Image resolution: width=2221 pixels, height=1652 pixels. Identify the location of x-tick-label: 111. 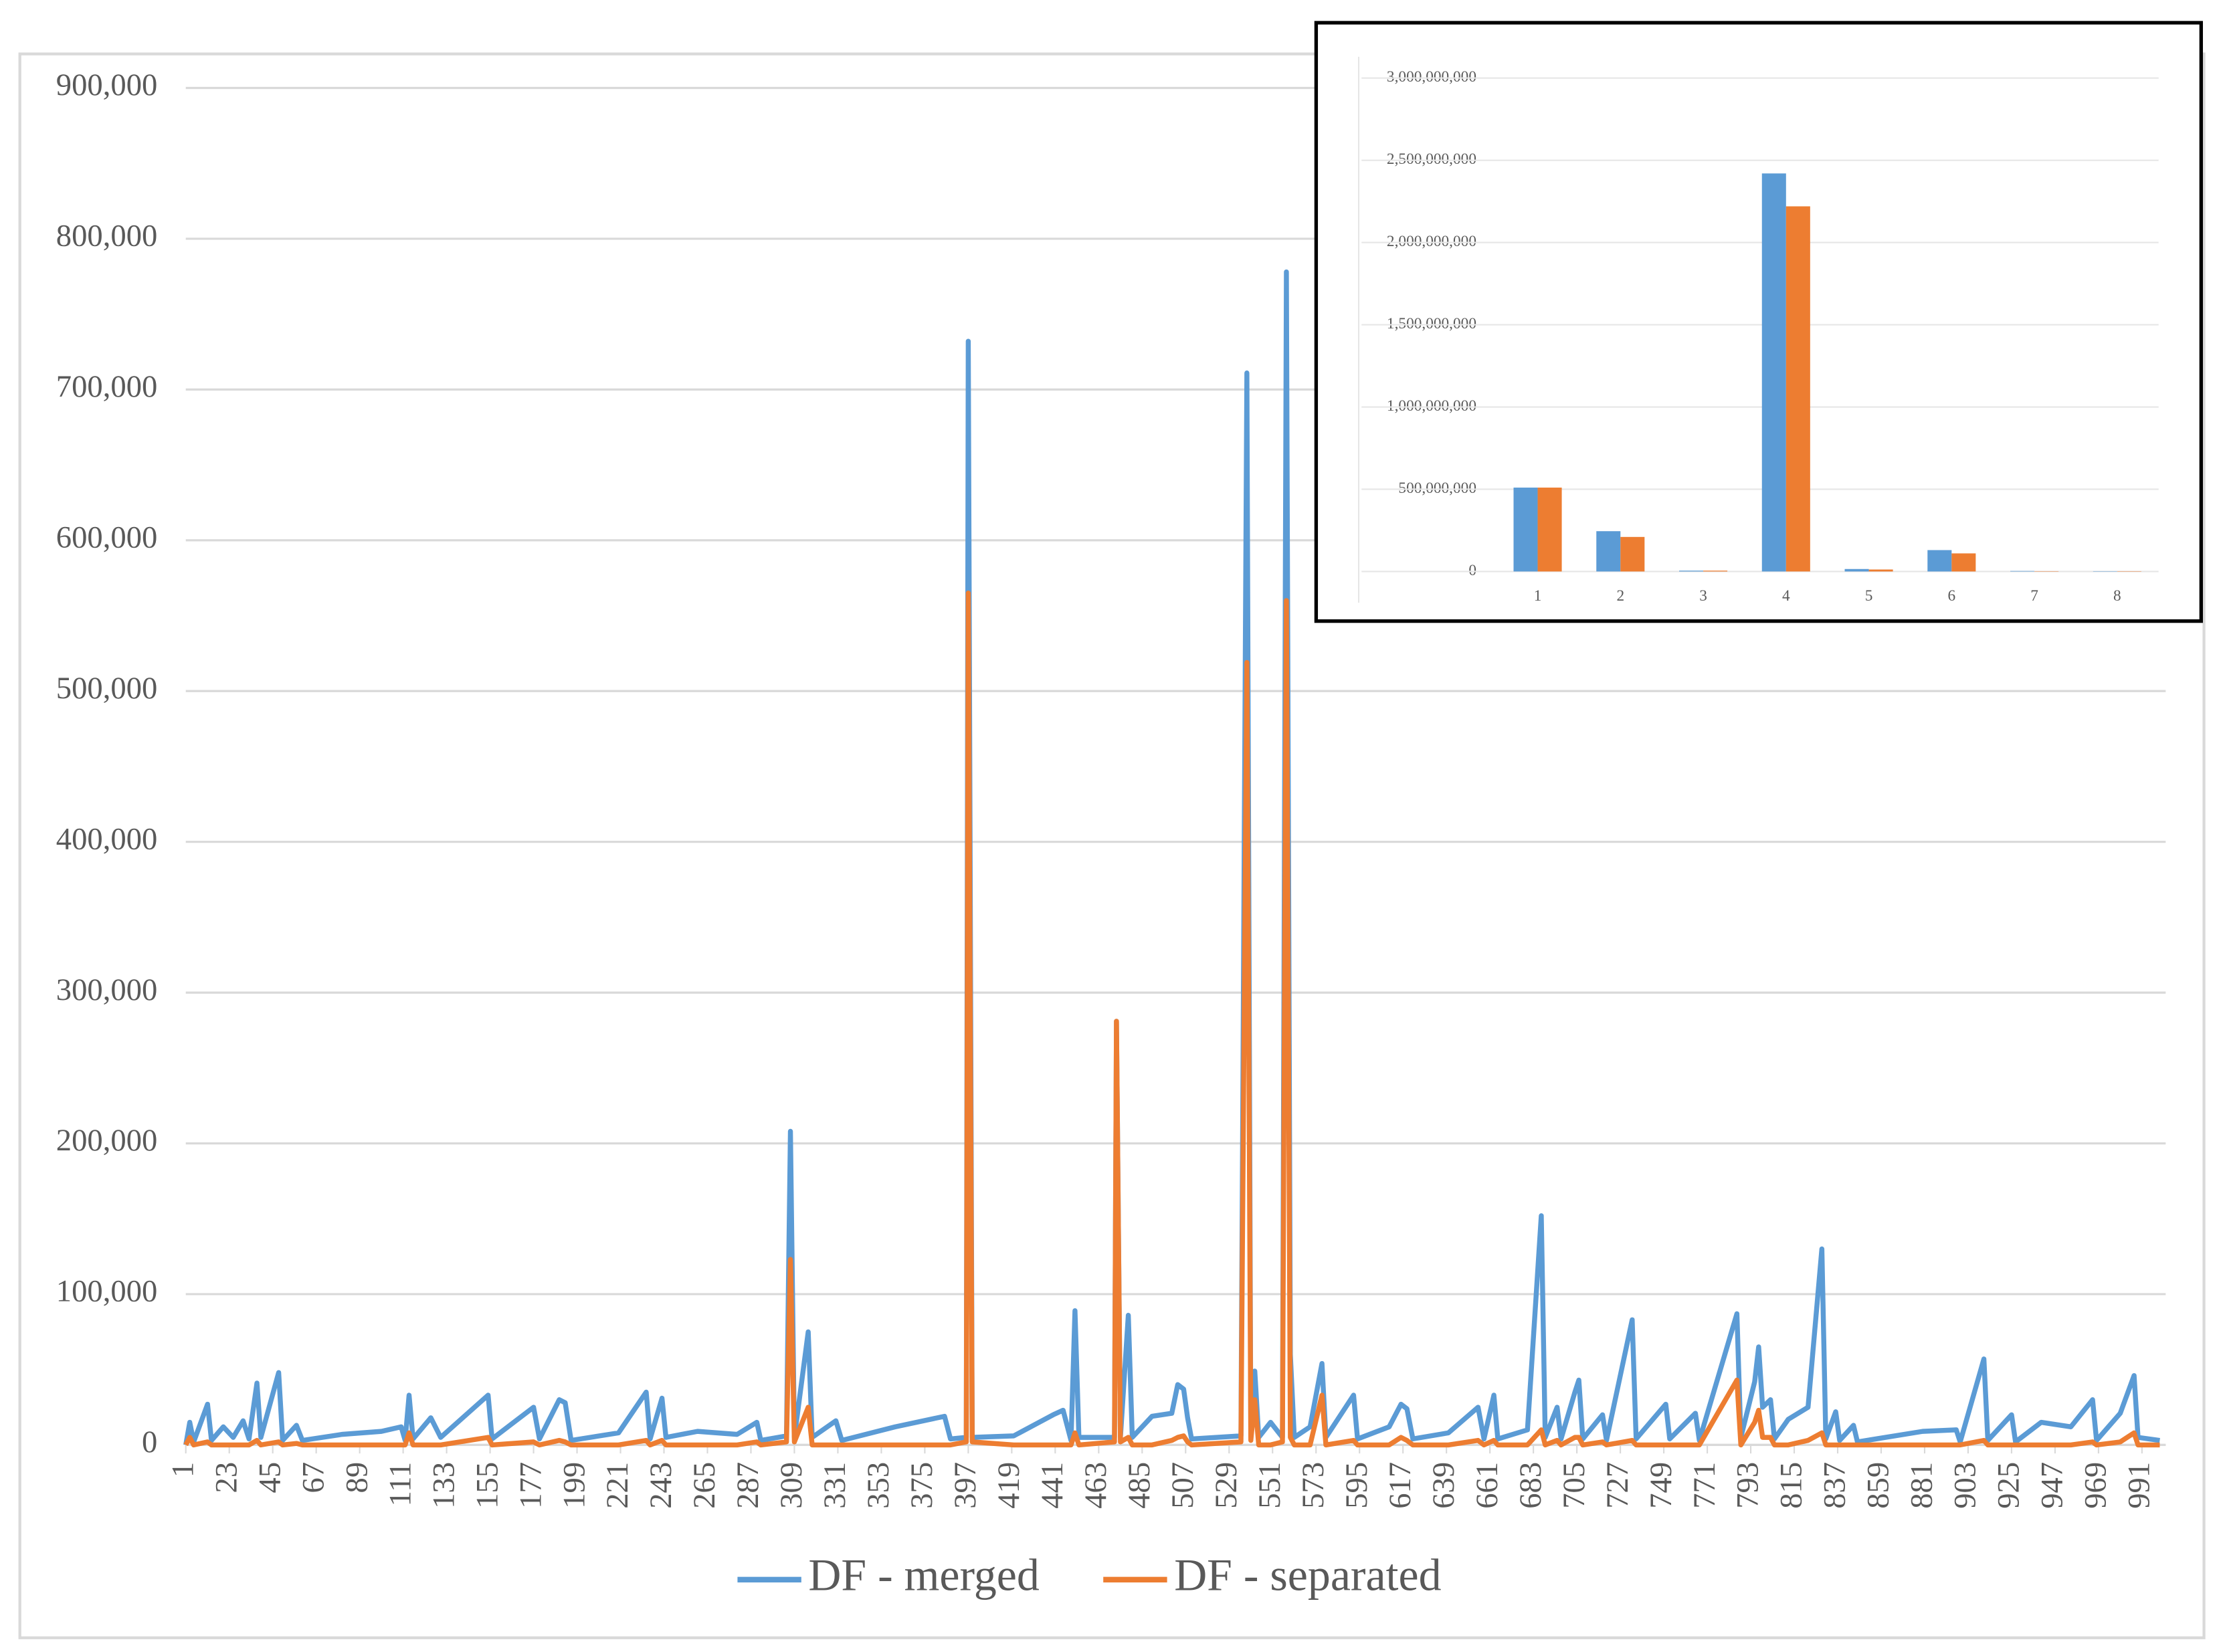
(400, 1484).